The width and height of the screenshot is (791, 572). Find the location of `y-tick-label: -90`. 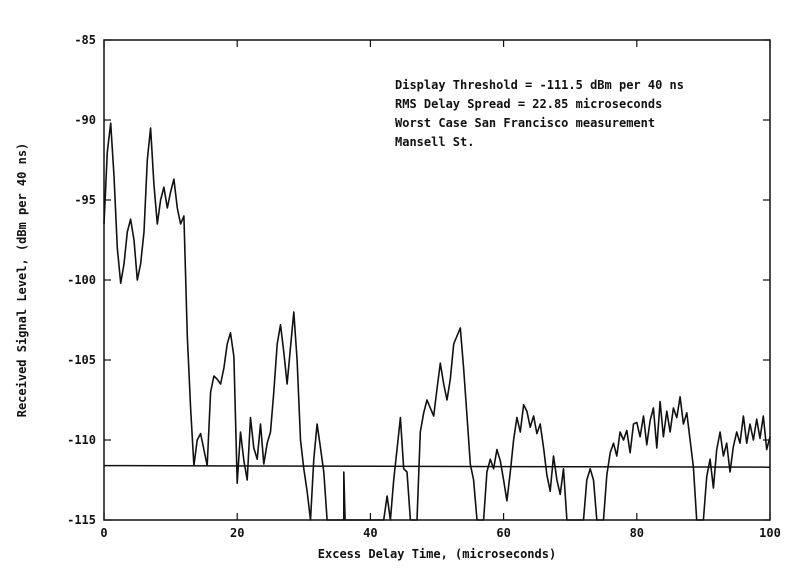

y-tick-label: -90 is located at coordinates (85, 120).